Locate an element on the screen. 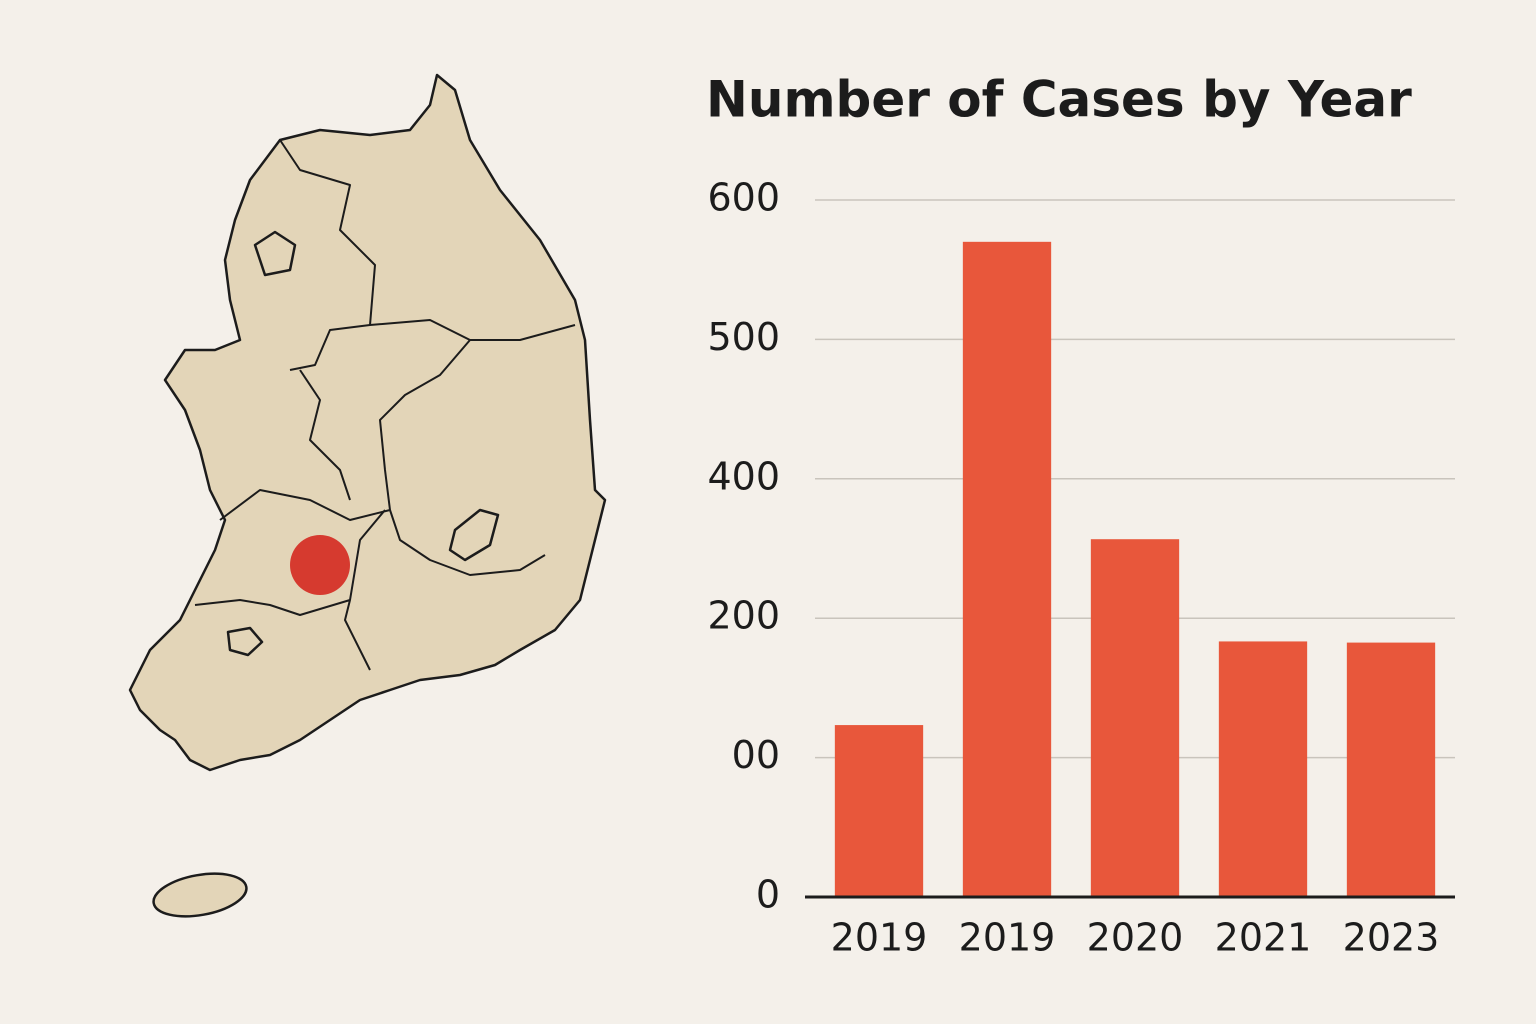  x-tick-label: 2023 is located at coordinates (1391, 938).